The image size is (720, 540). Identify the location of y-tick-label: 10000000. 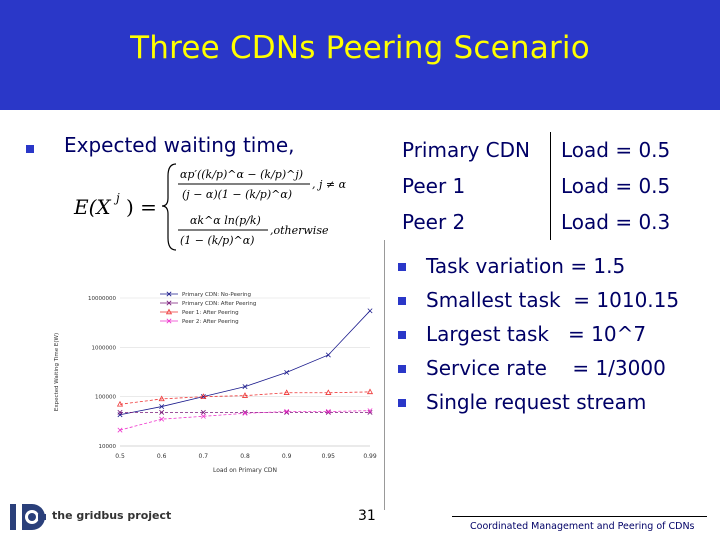
(102, 299).